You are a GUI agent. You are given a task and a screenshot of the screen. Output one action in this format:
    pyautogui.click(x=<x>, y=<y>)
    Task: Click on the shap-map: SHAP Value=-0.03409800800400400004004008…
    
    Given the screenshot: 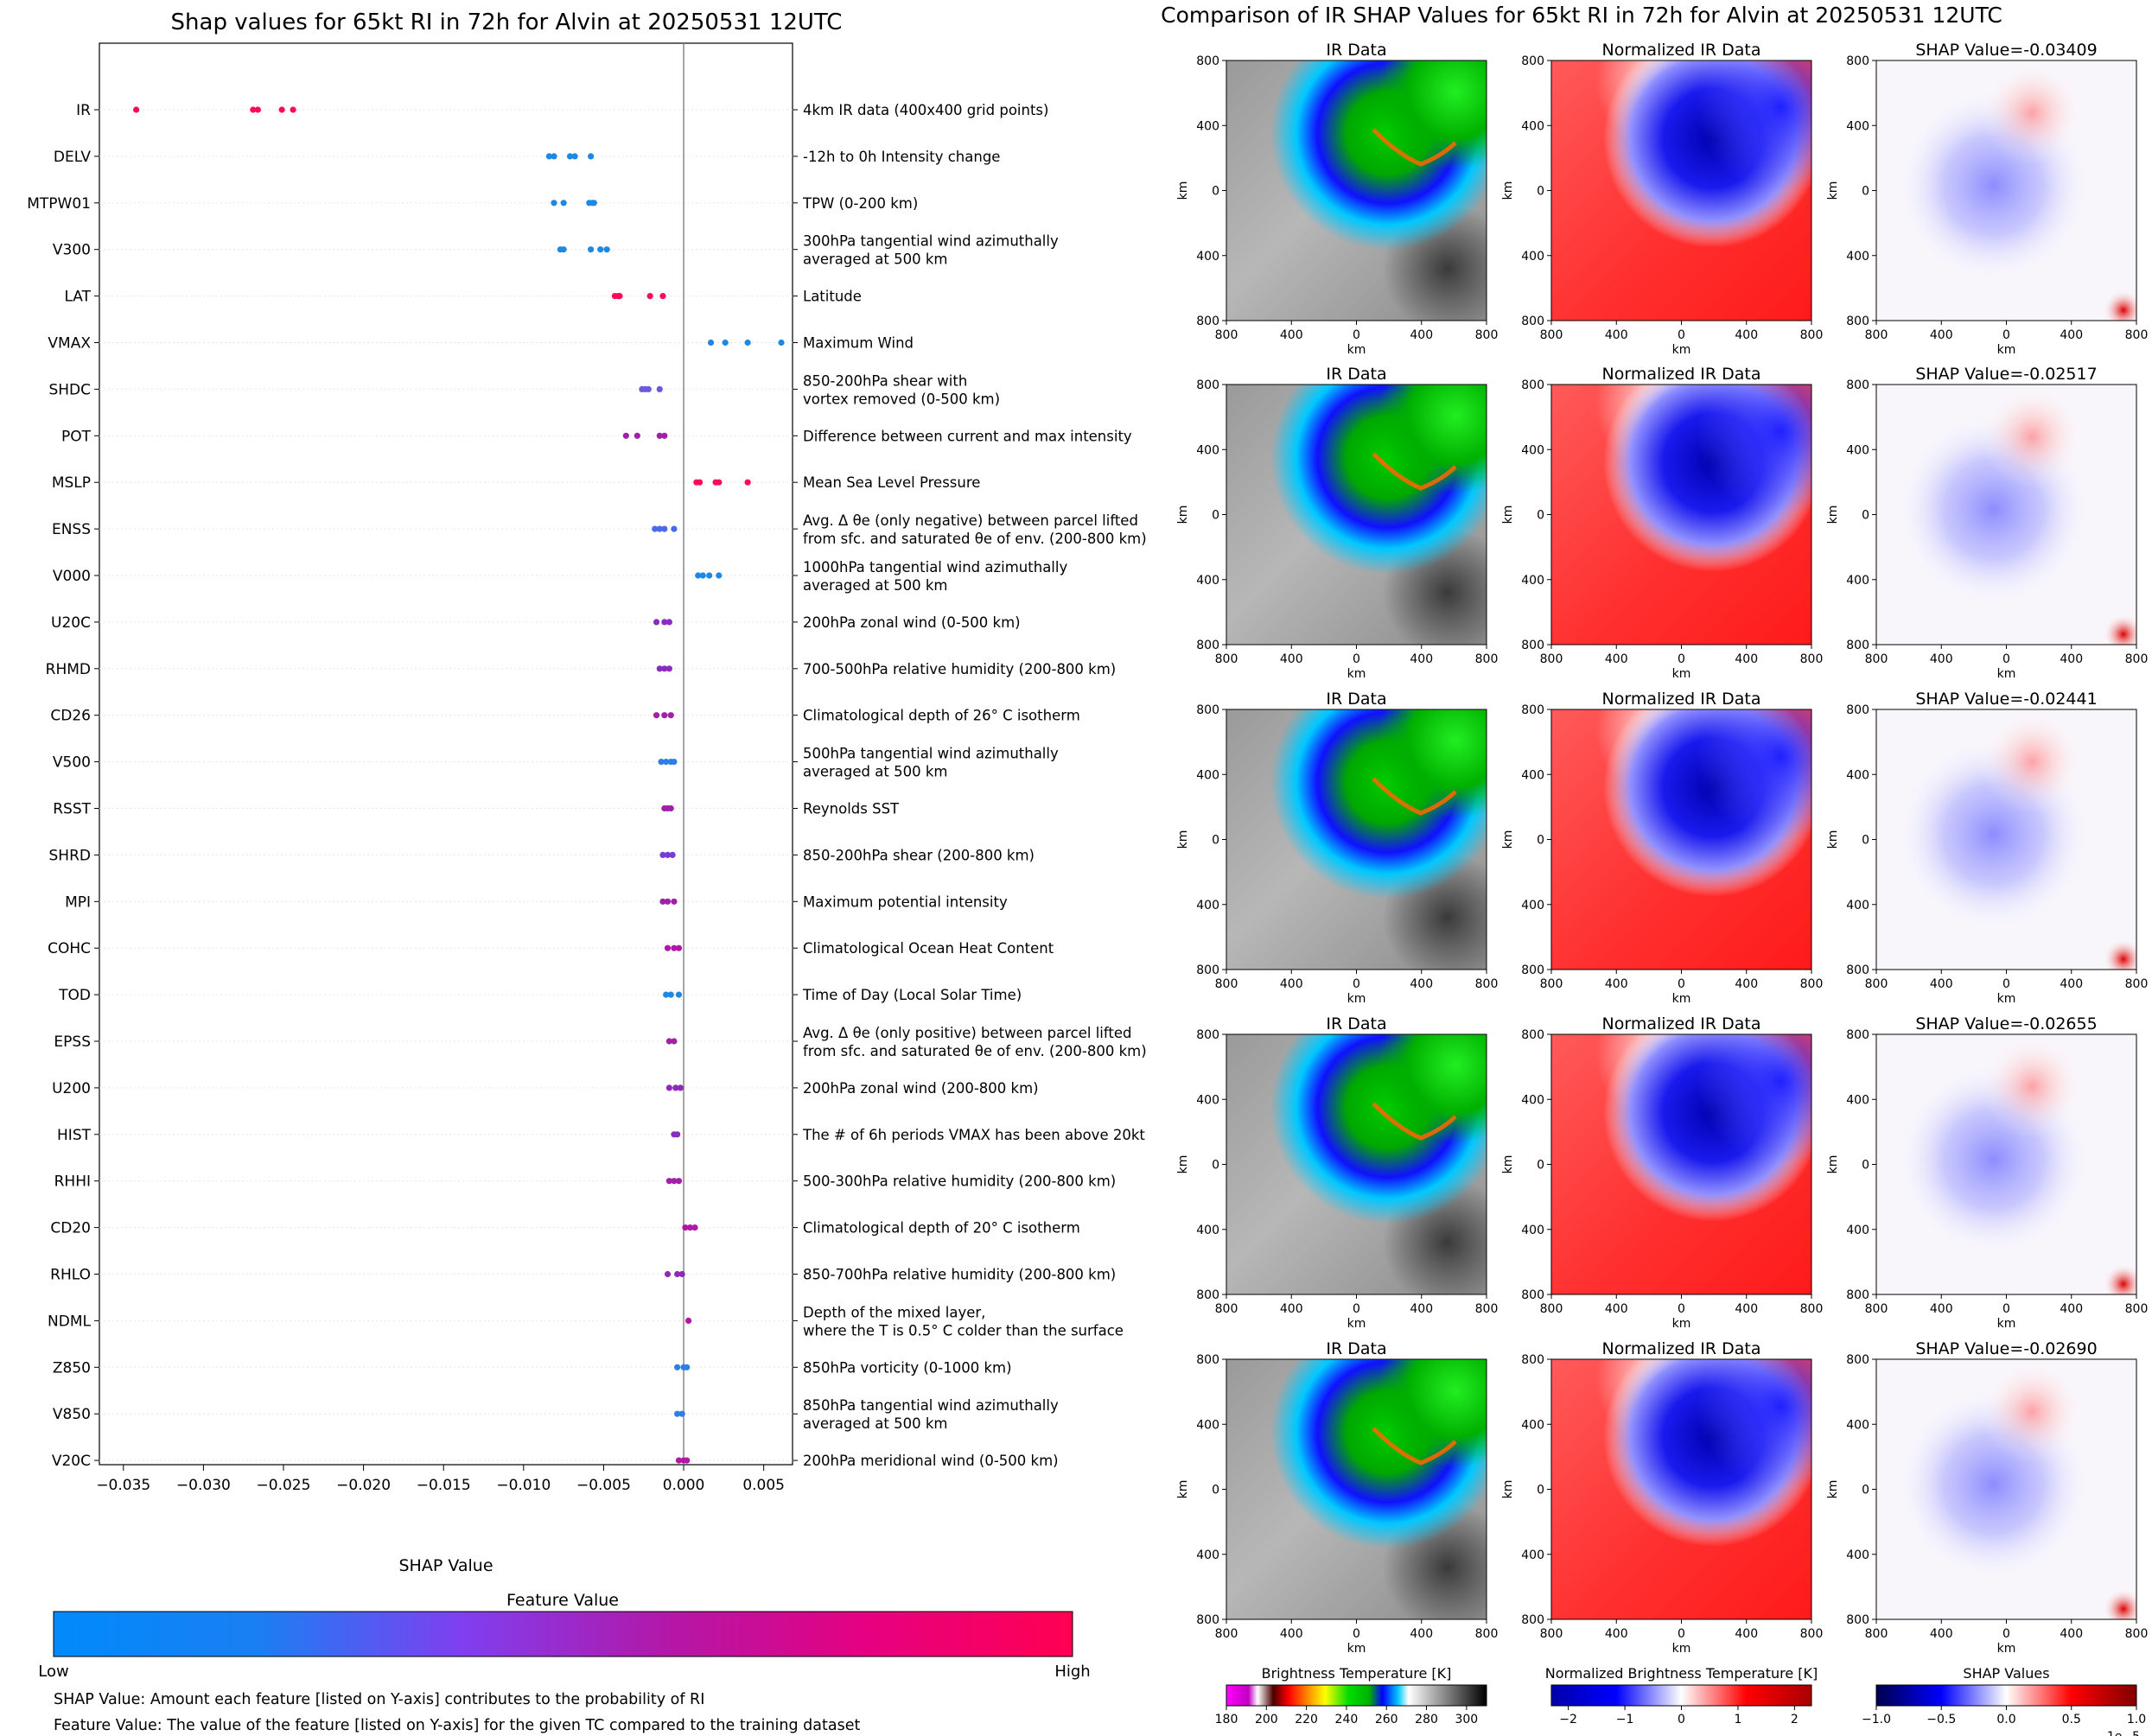 What is the action you would take?
    pyautogui.click(x=1987, y=199)
    